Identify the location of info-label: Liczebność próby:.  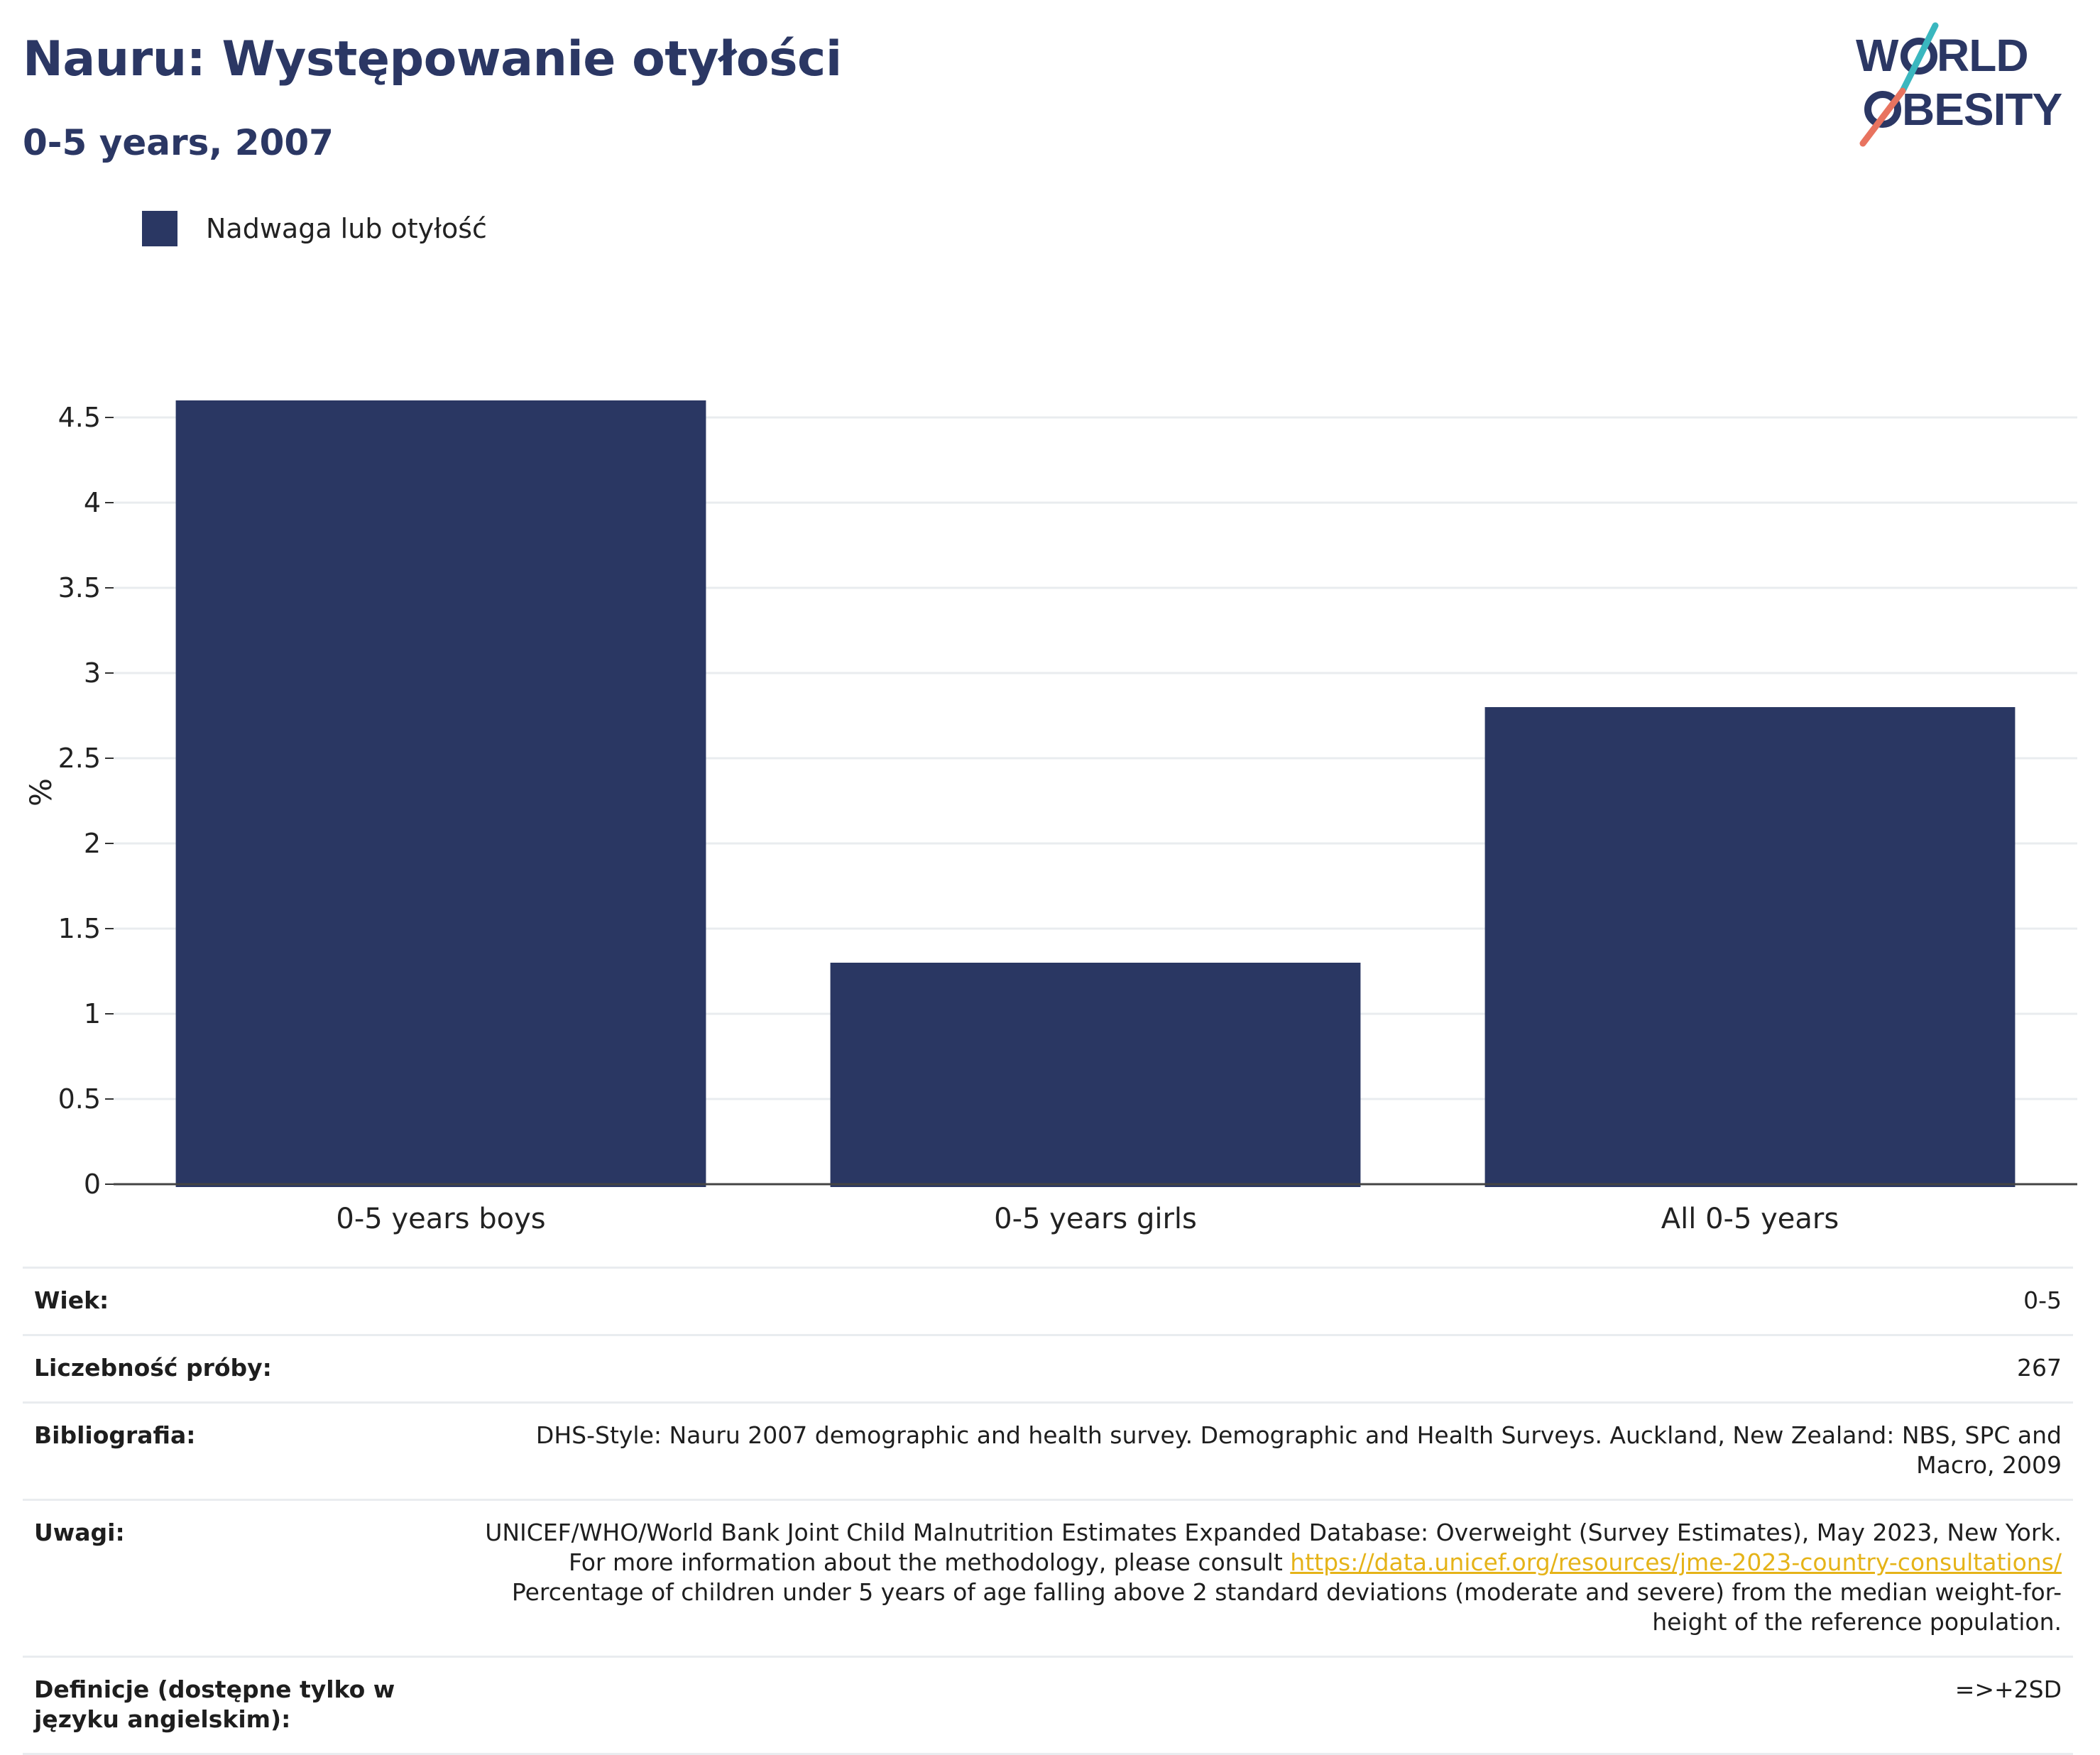
(153, 1368).